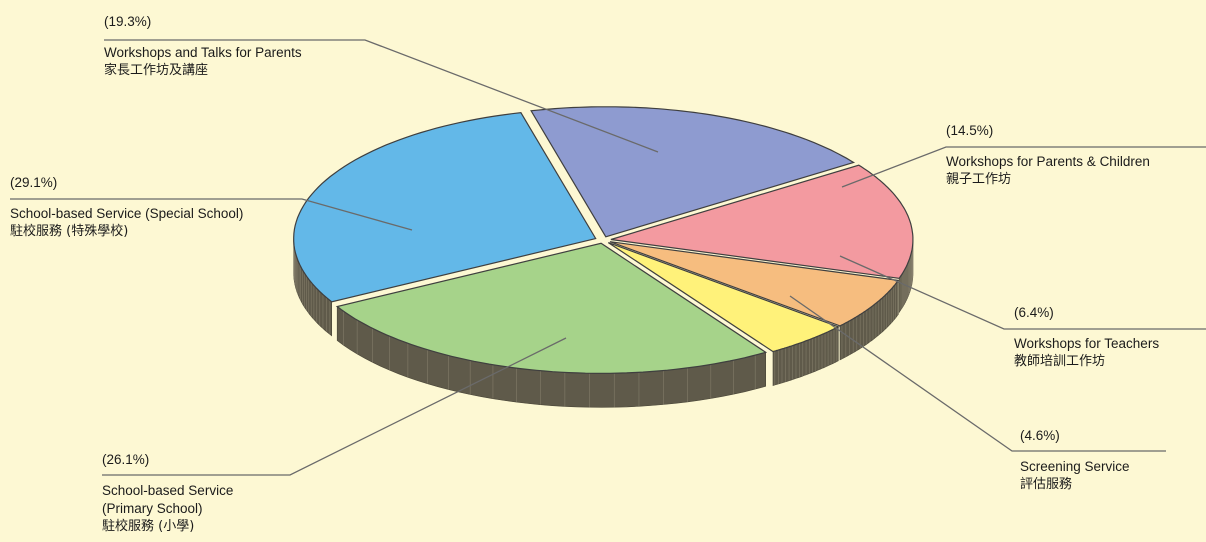 The height and width of the screenshot is (542, 1206). What do you see at coordinates (126, 459) in the screenshot?
I see `percent-label: (26.1%)` at bounding box center [126, 459].